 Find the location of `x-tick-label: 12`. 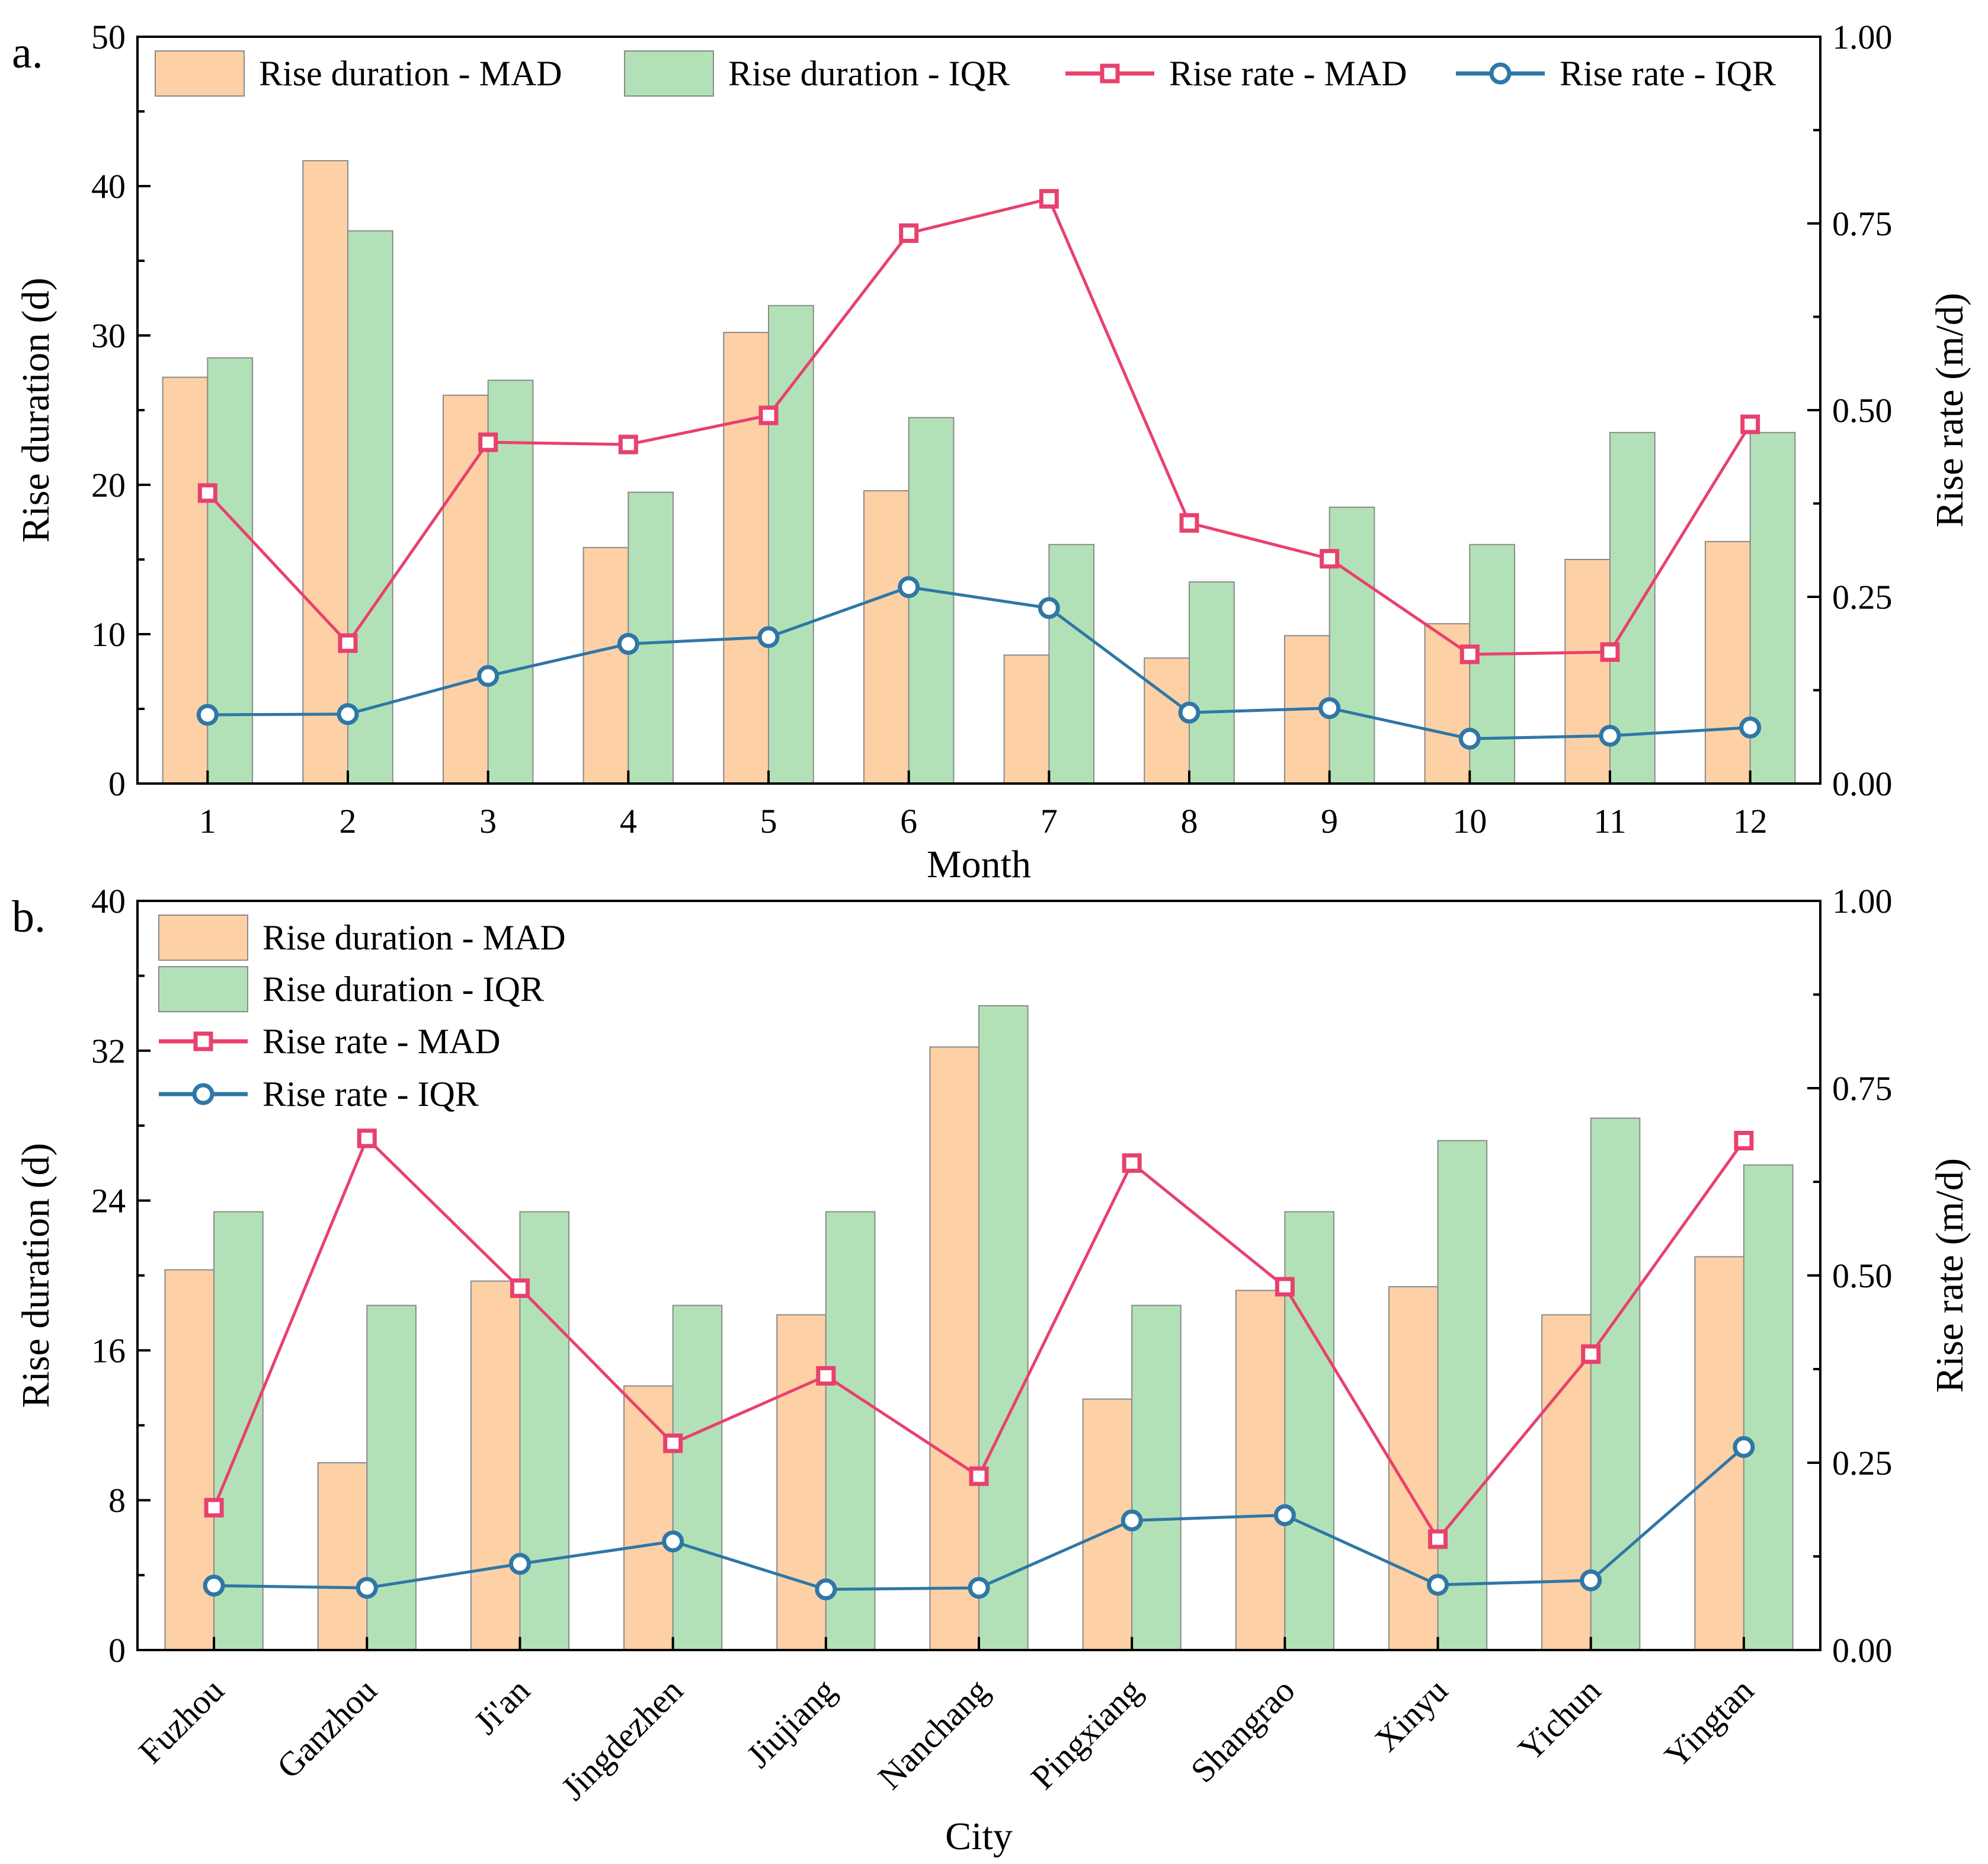

x-tick-label: 12 is located at coordinates (1750, 821).